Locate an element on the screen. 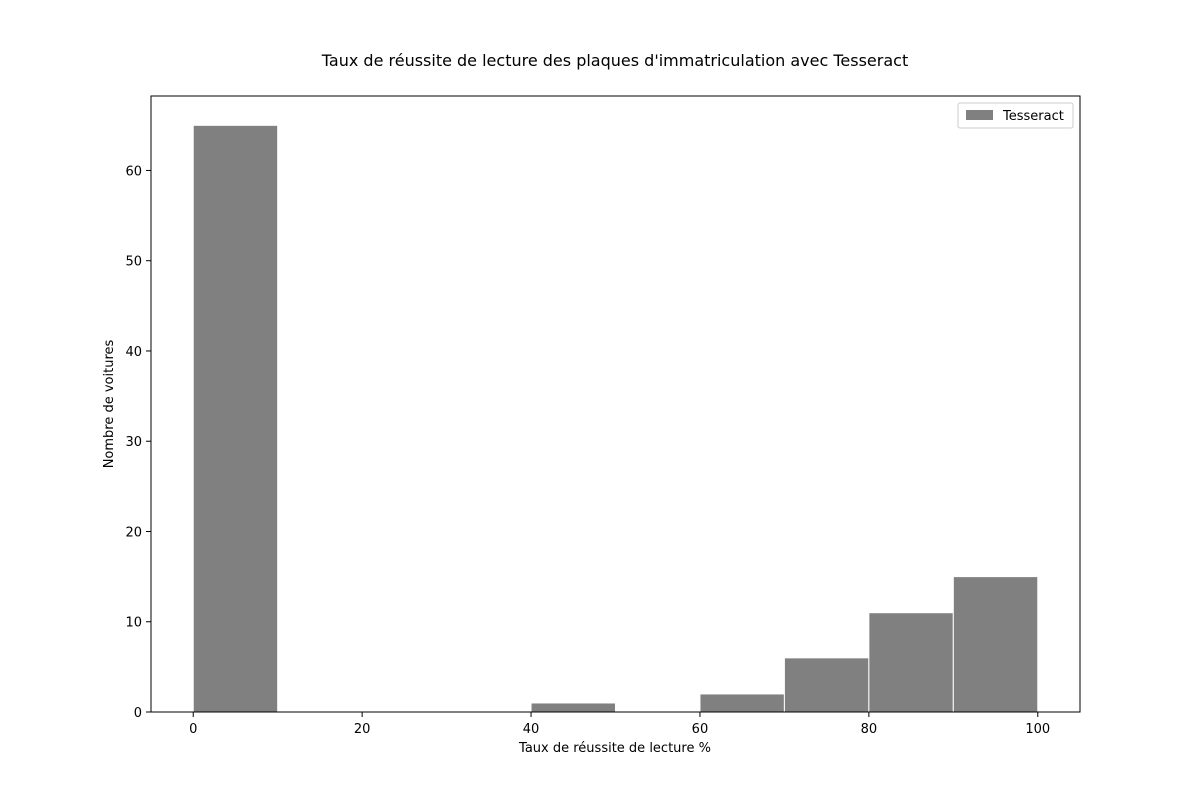 Image resolution: width=1200 pixels, height=800 pixels. y-axis-ticks: 0 10 20 30 40 50 60 is located at coordinates (138, 442).